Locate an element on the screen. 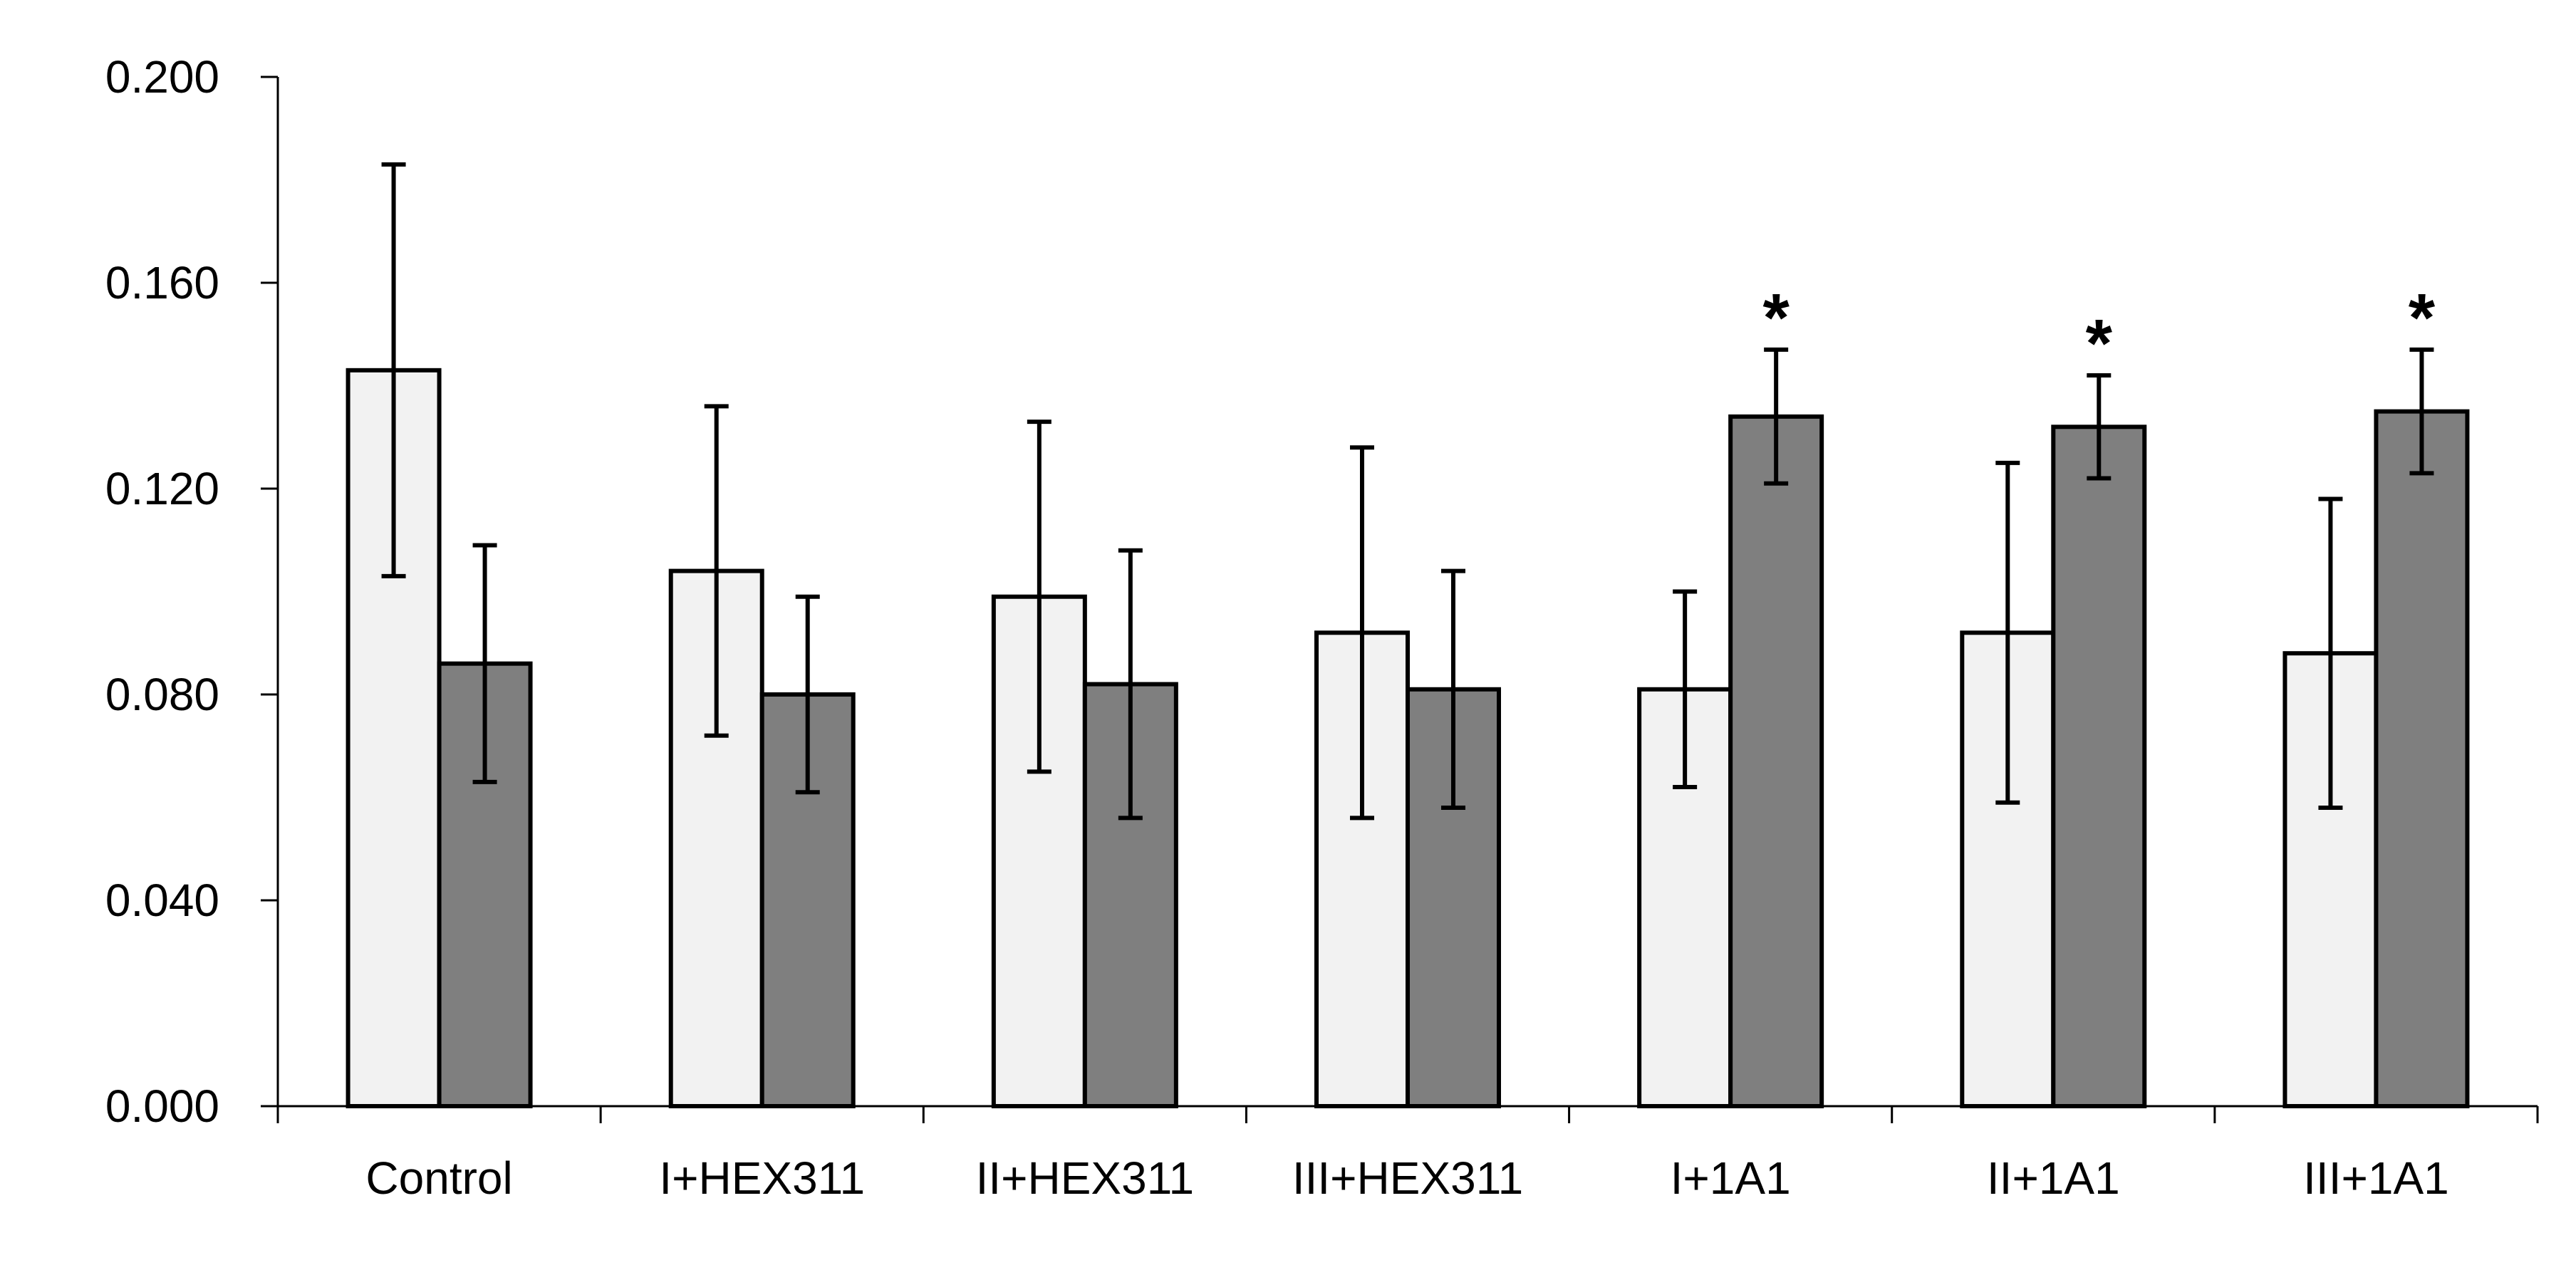 The image size is (2576, 1265). x-tick-label: II+1A1 is located at coordinates (2053, 1178).